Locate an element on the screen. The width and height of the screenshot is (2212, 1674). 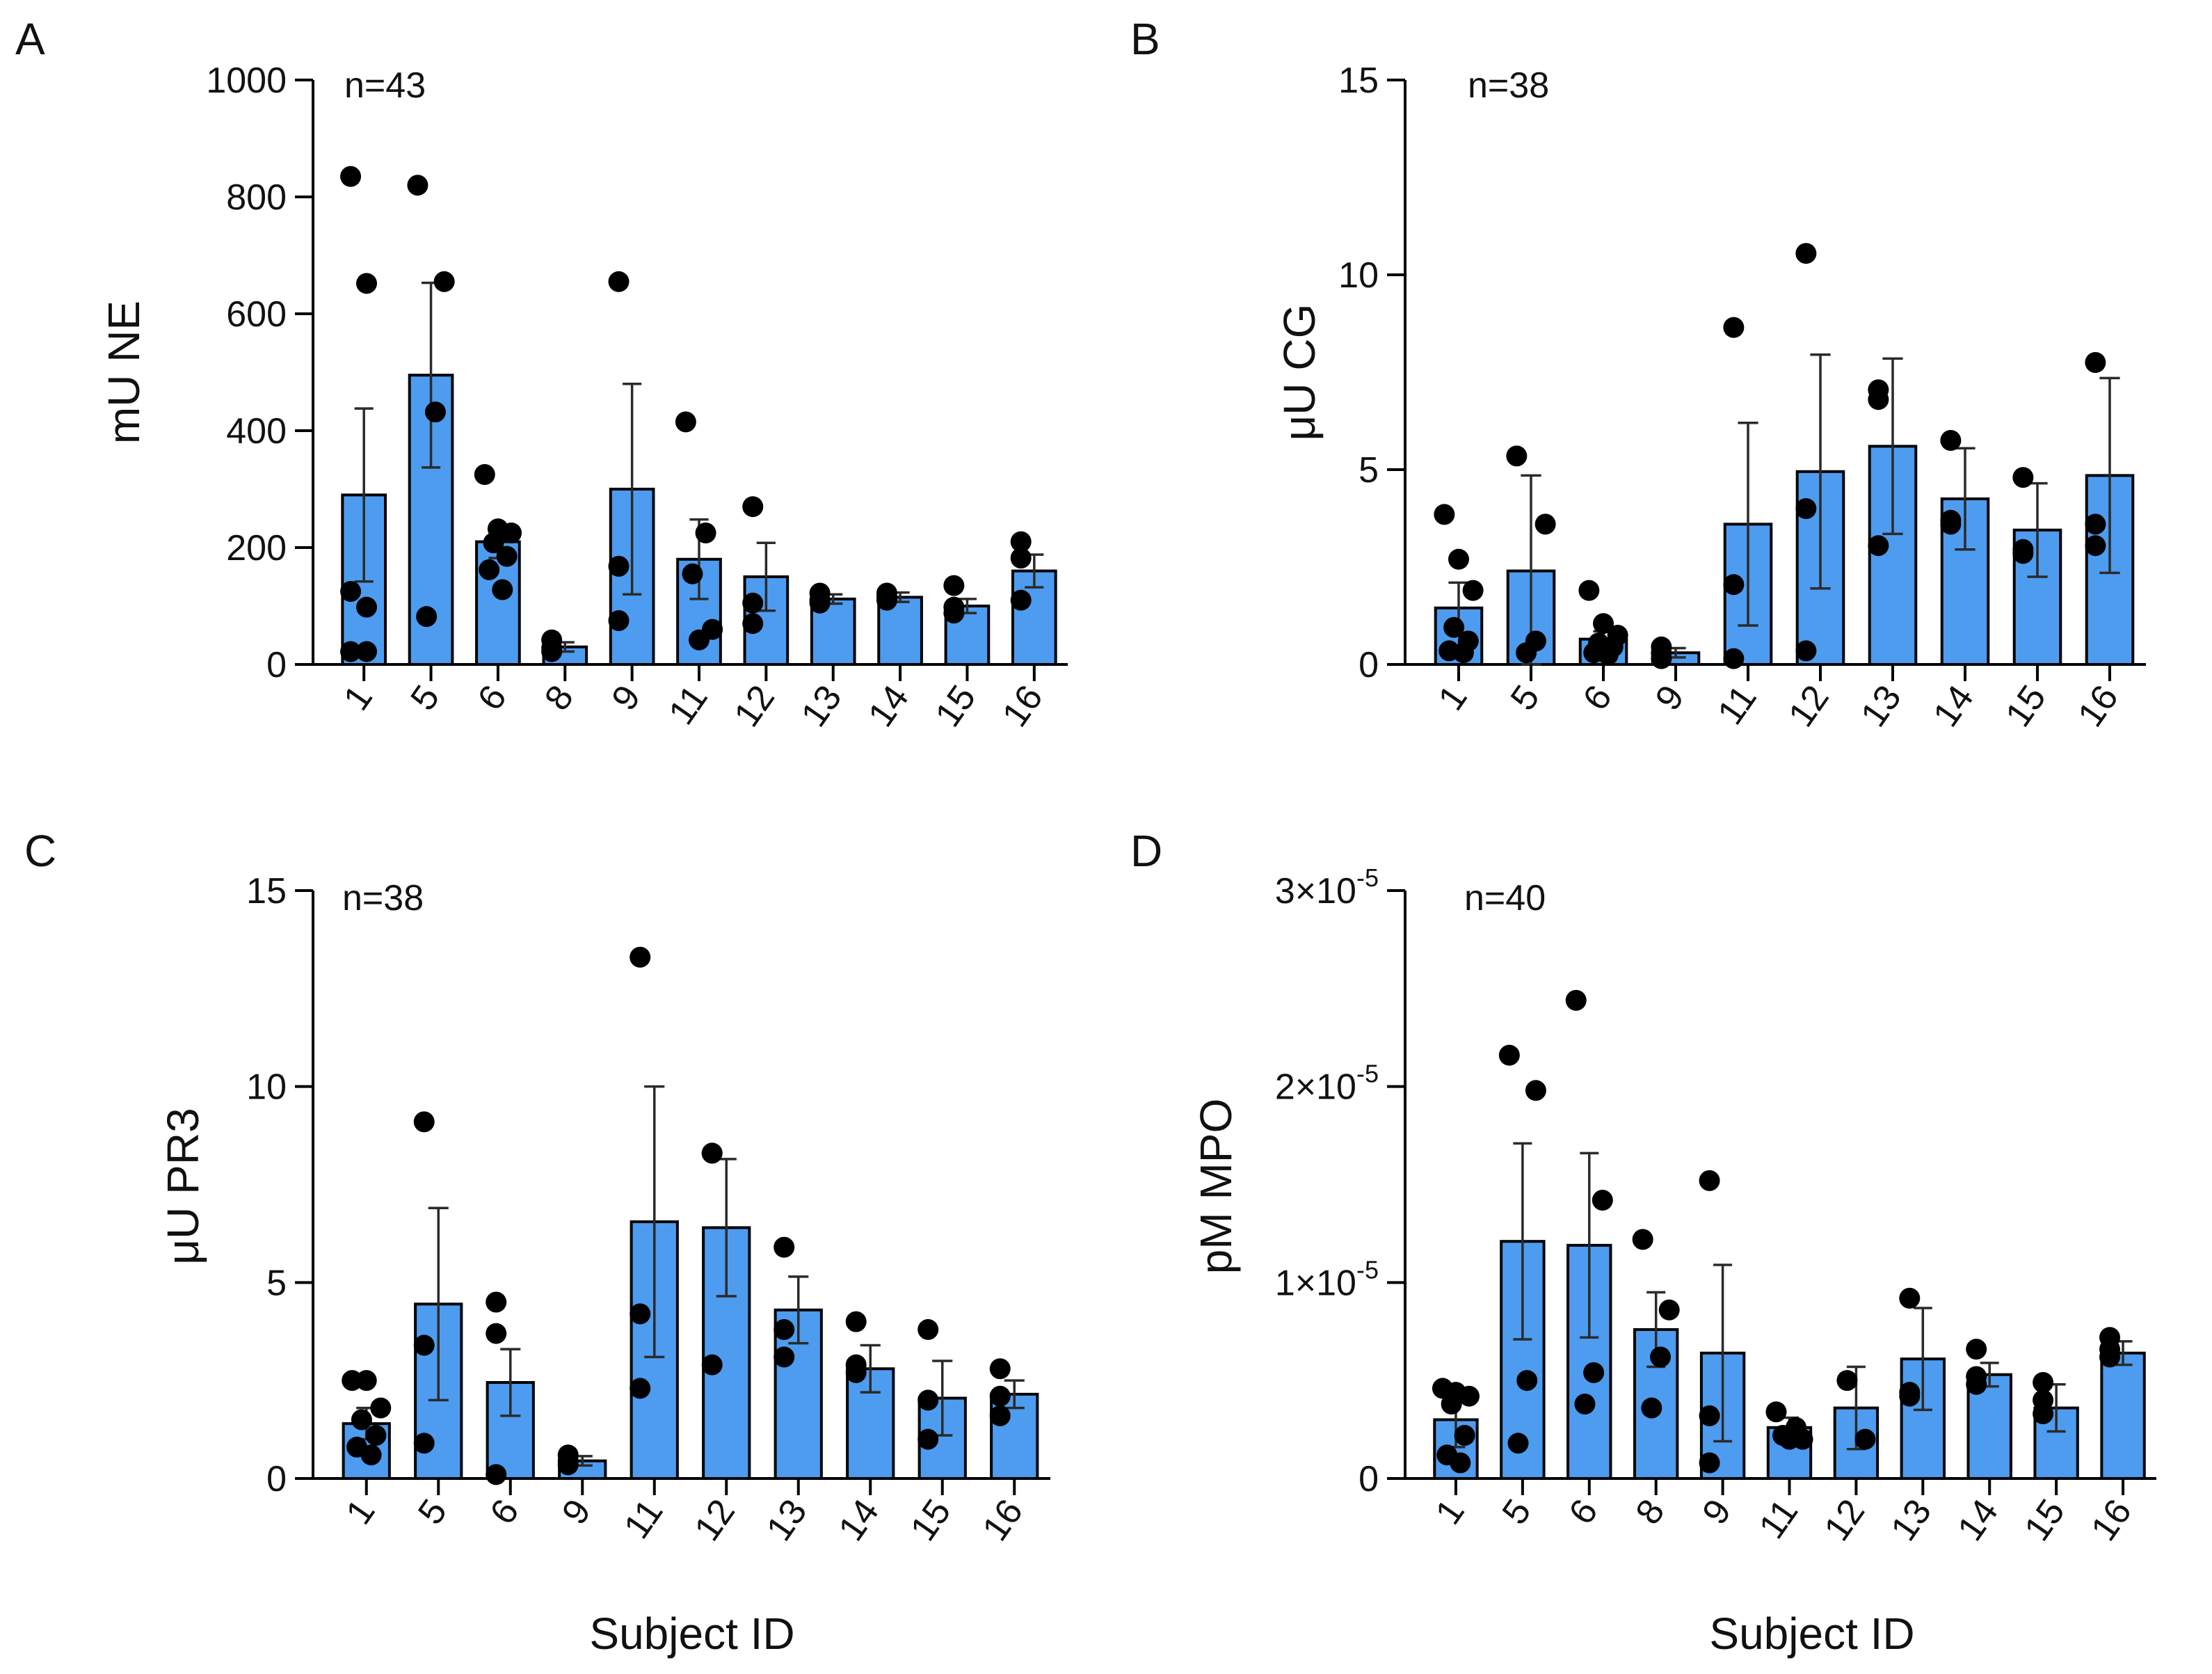
y-tick-label: 800 is located at coordinates (256, 197).